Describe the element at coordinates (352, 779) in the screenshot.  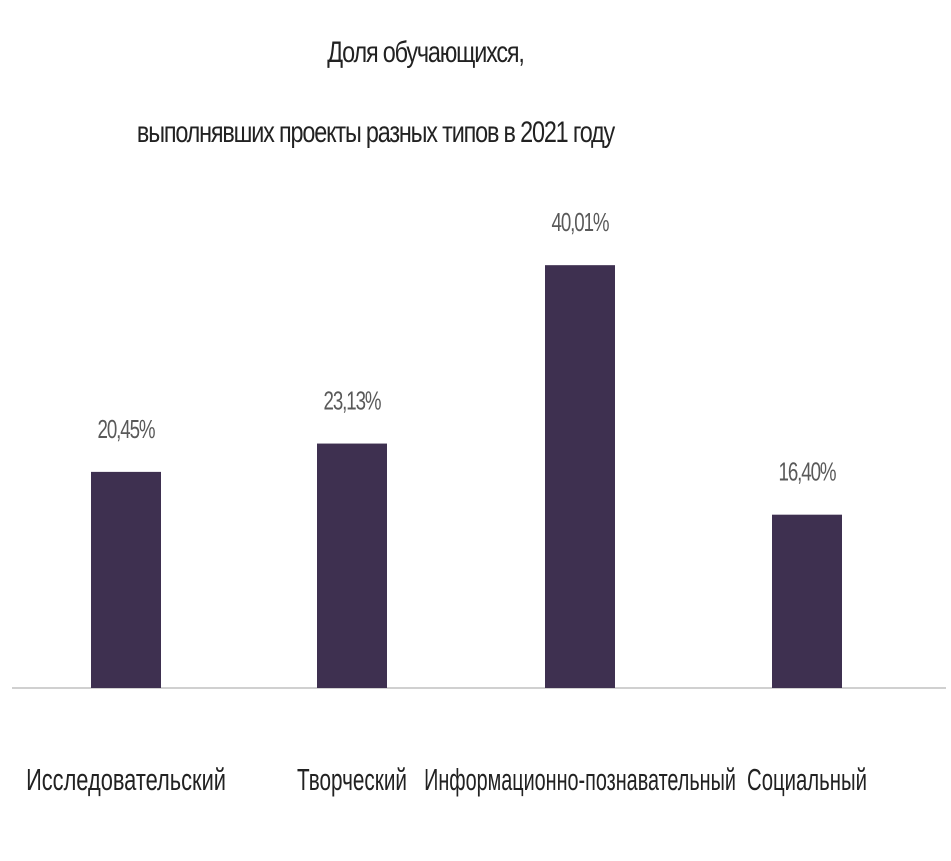
I see `x-tick-label-2: Творческий` at that location.